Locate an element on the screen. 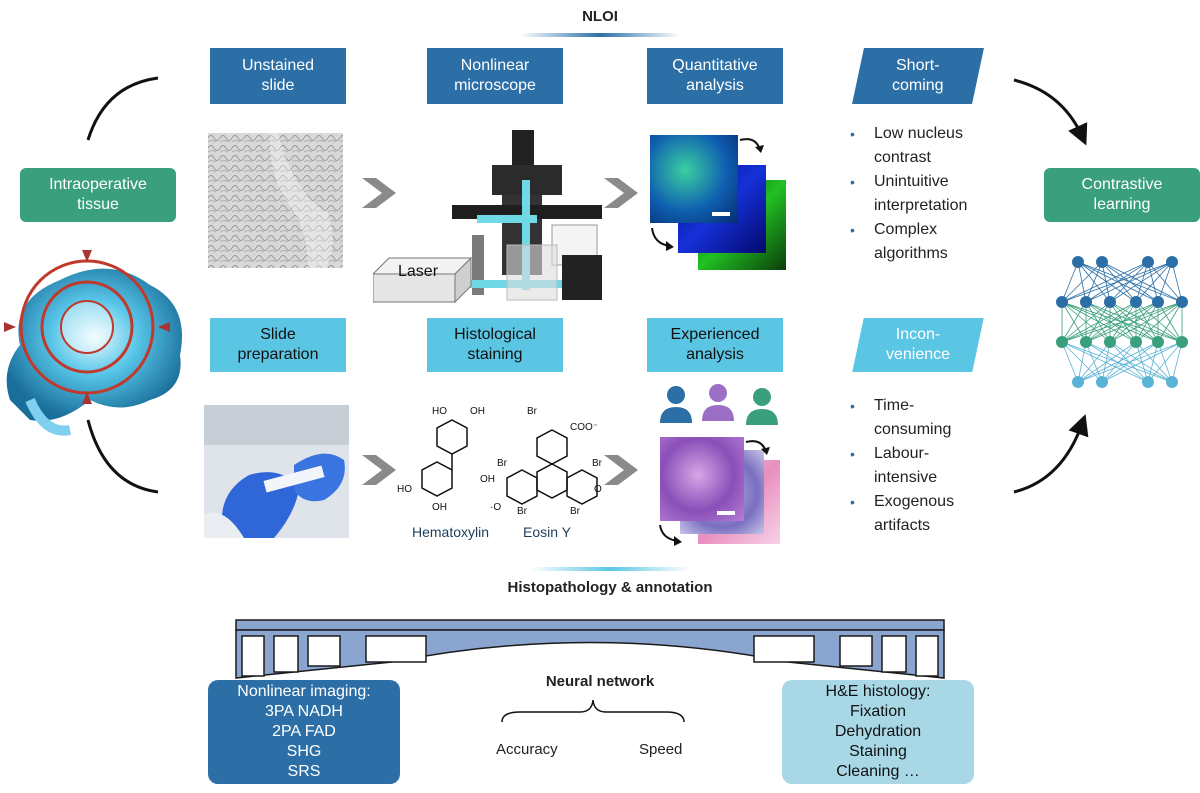 The image size is (1200, 793). nonlinear-imaging-title: Nonlinear imaging: is located at coordinates (304, 691).